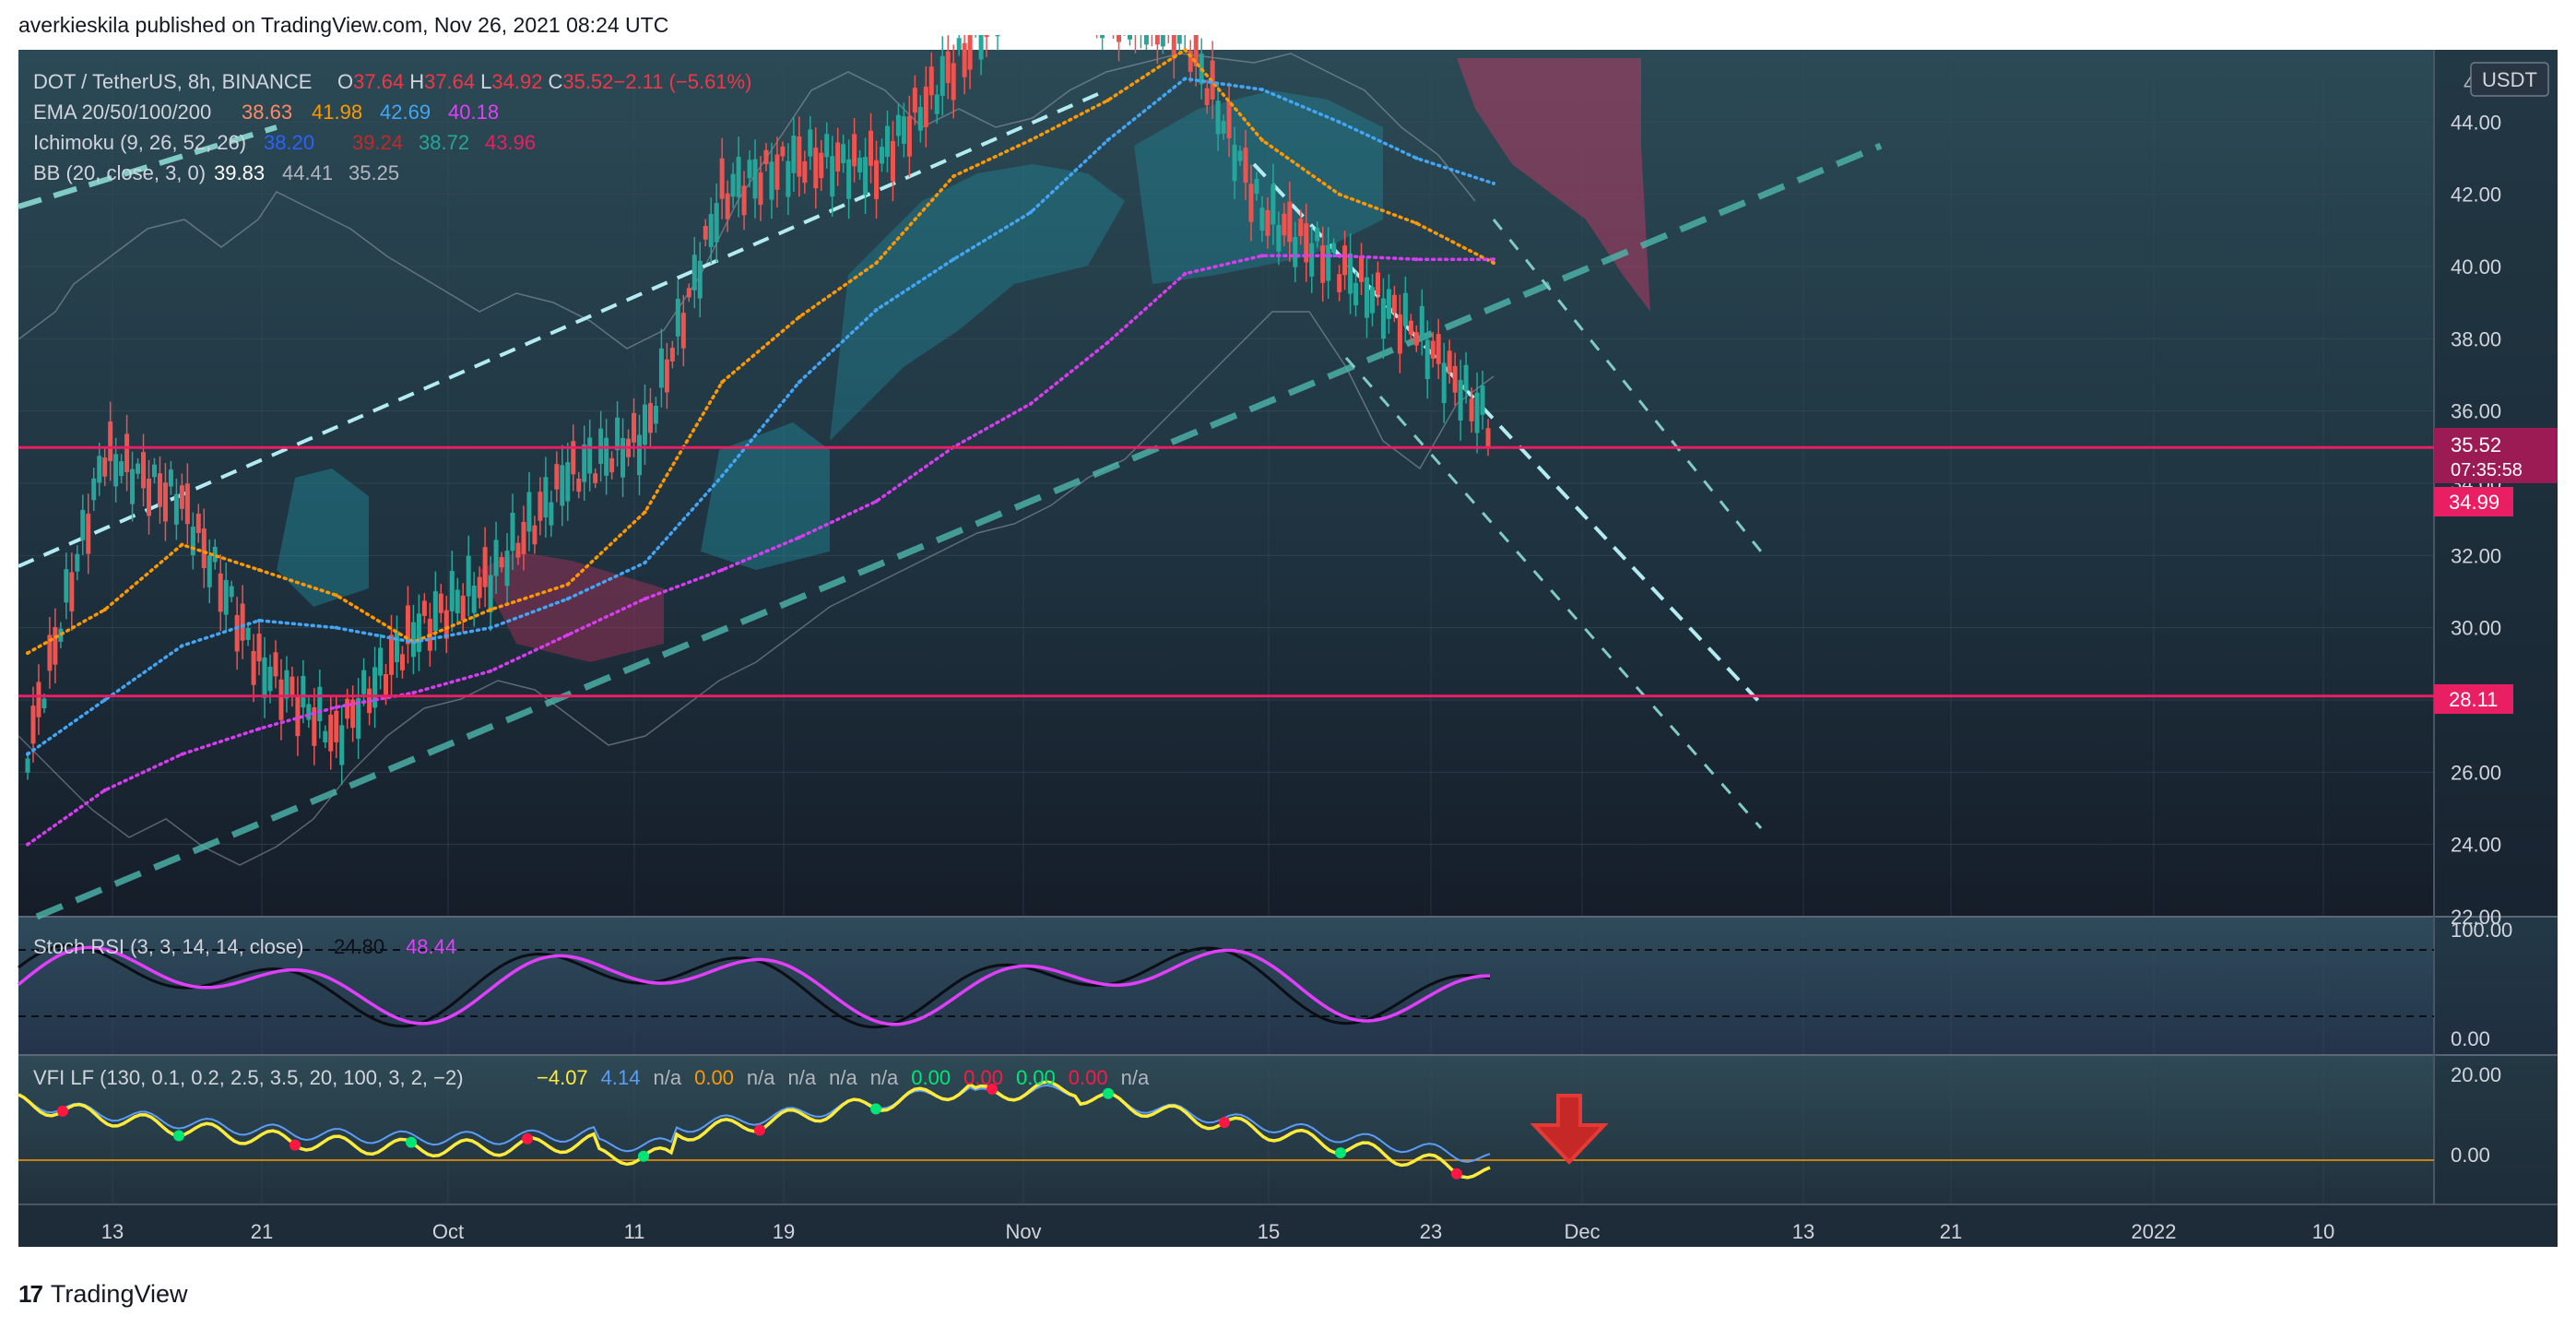 The width and height of the screenshot is (2576, 1328). I want to click on ichimoku-base-value: 39.24, so click(377, 142).